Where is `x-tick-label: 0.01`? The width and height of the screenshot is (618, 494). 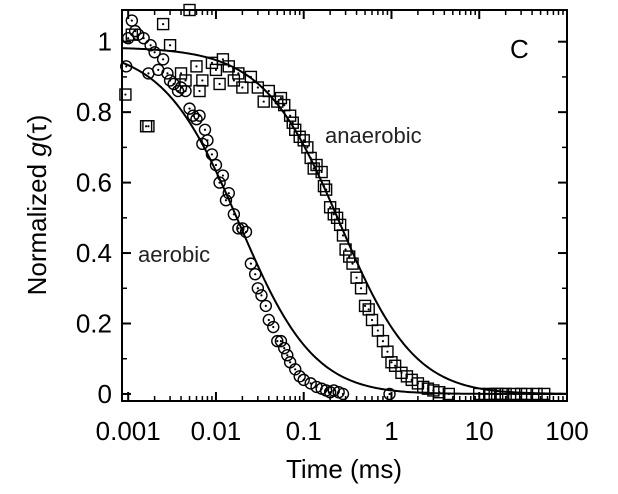 x-tick-label: 0.01 is located at coordinates (216, 431).